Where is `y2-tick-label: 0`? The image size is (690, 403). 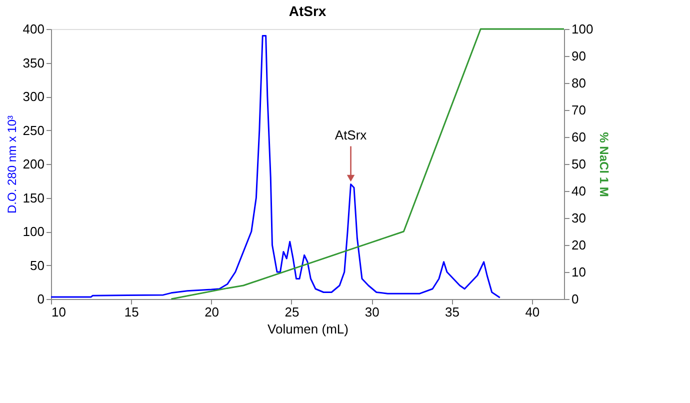
y2-tick-label: 0 is located at coordinates (575, 299).